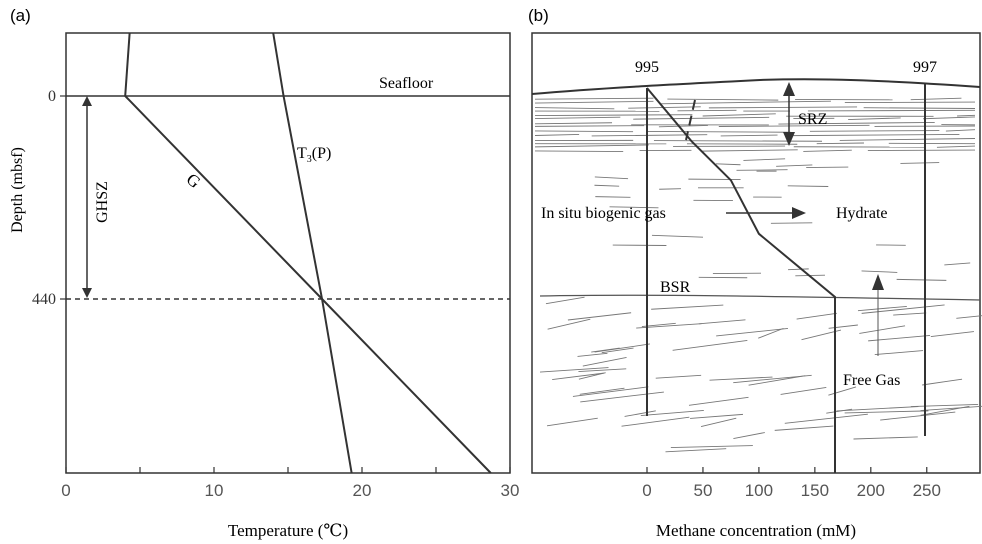  What do you see at coordinates (789, 89) in the screenshot?
I see `srz-arrow-up` at bounding box center [789, 89].